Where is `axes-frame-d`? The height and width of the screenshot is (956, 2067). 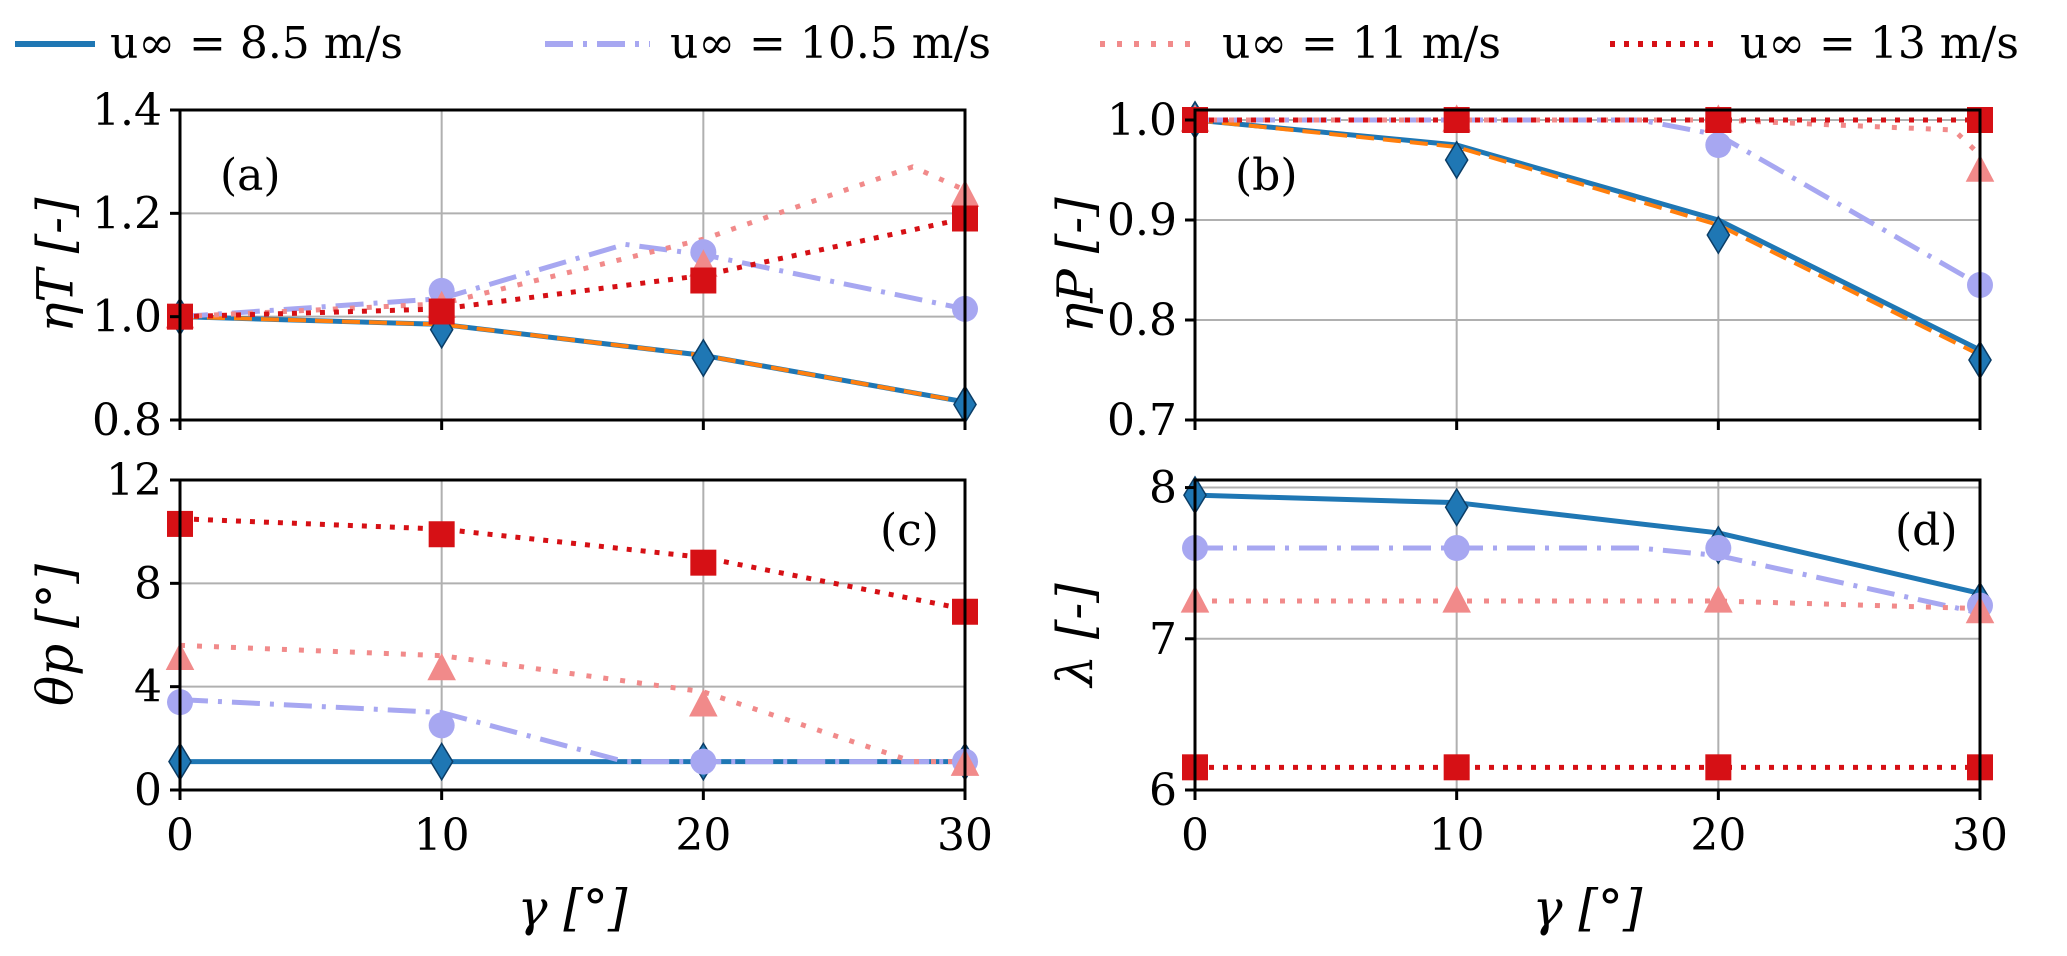 axes-frame-d is located at coordinates (1587, 635).